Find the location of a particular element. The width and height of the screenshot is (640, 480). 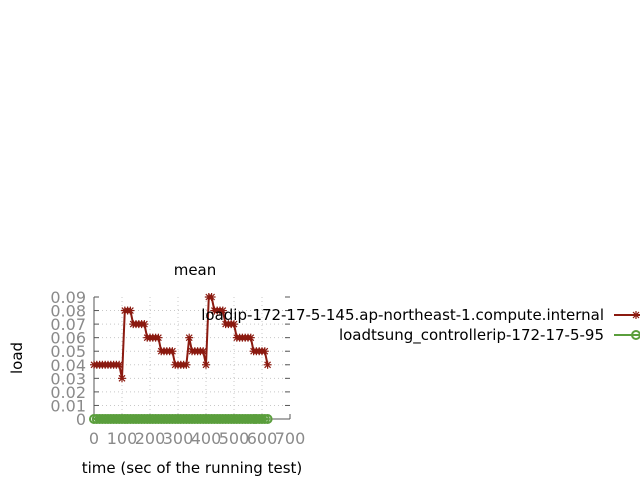

y-tick-label: 0.01 is located at coordinates (68, 405).